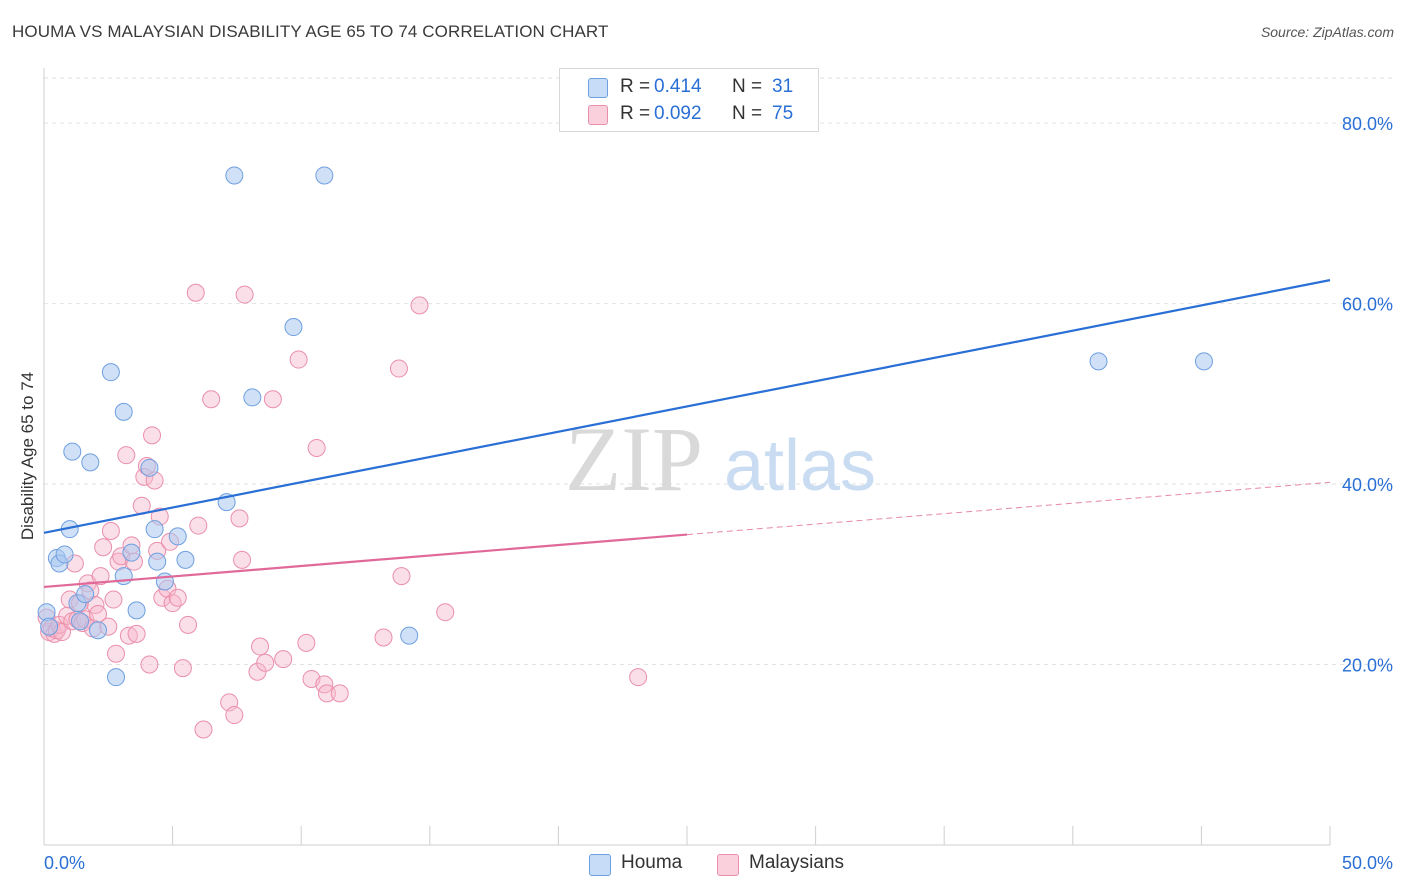 Image resolution: width=1406 pixels, height=892 pixels. Describe the element at coordinates (797, 862) in the screenshot. I see `legend-label: Malaysians` at that location.